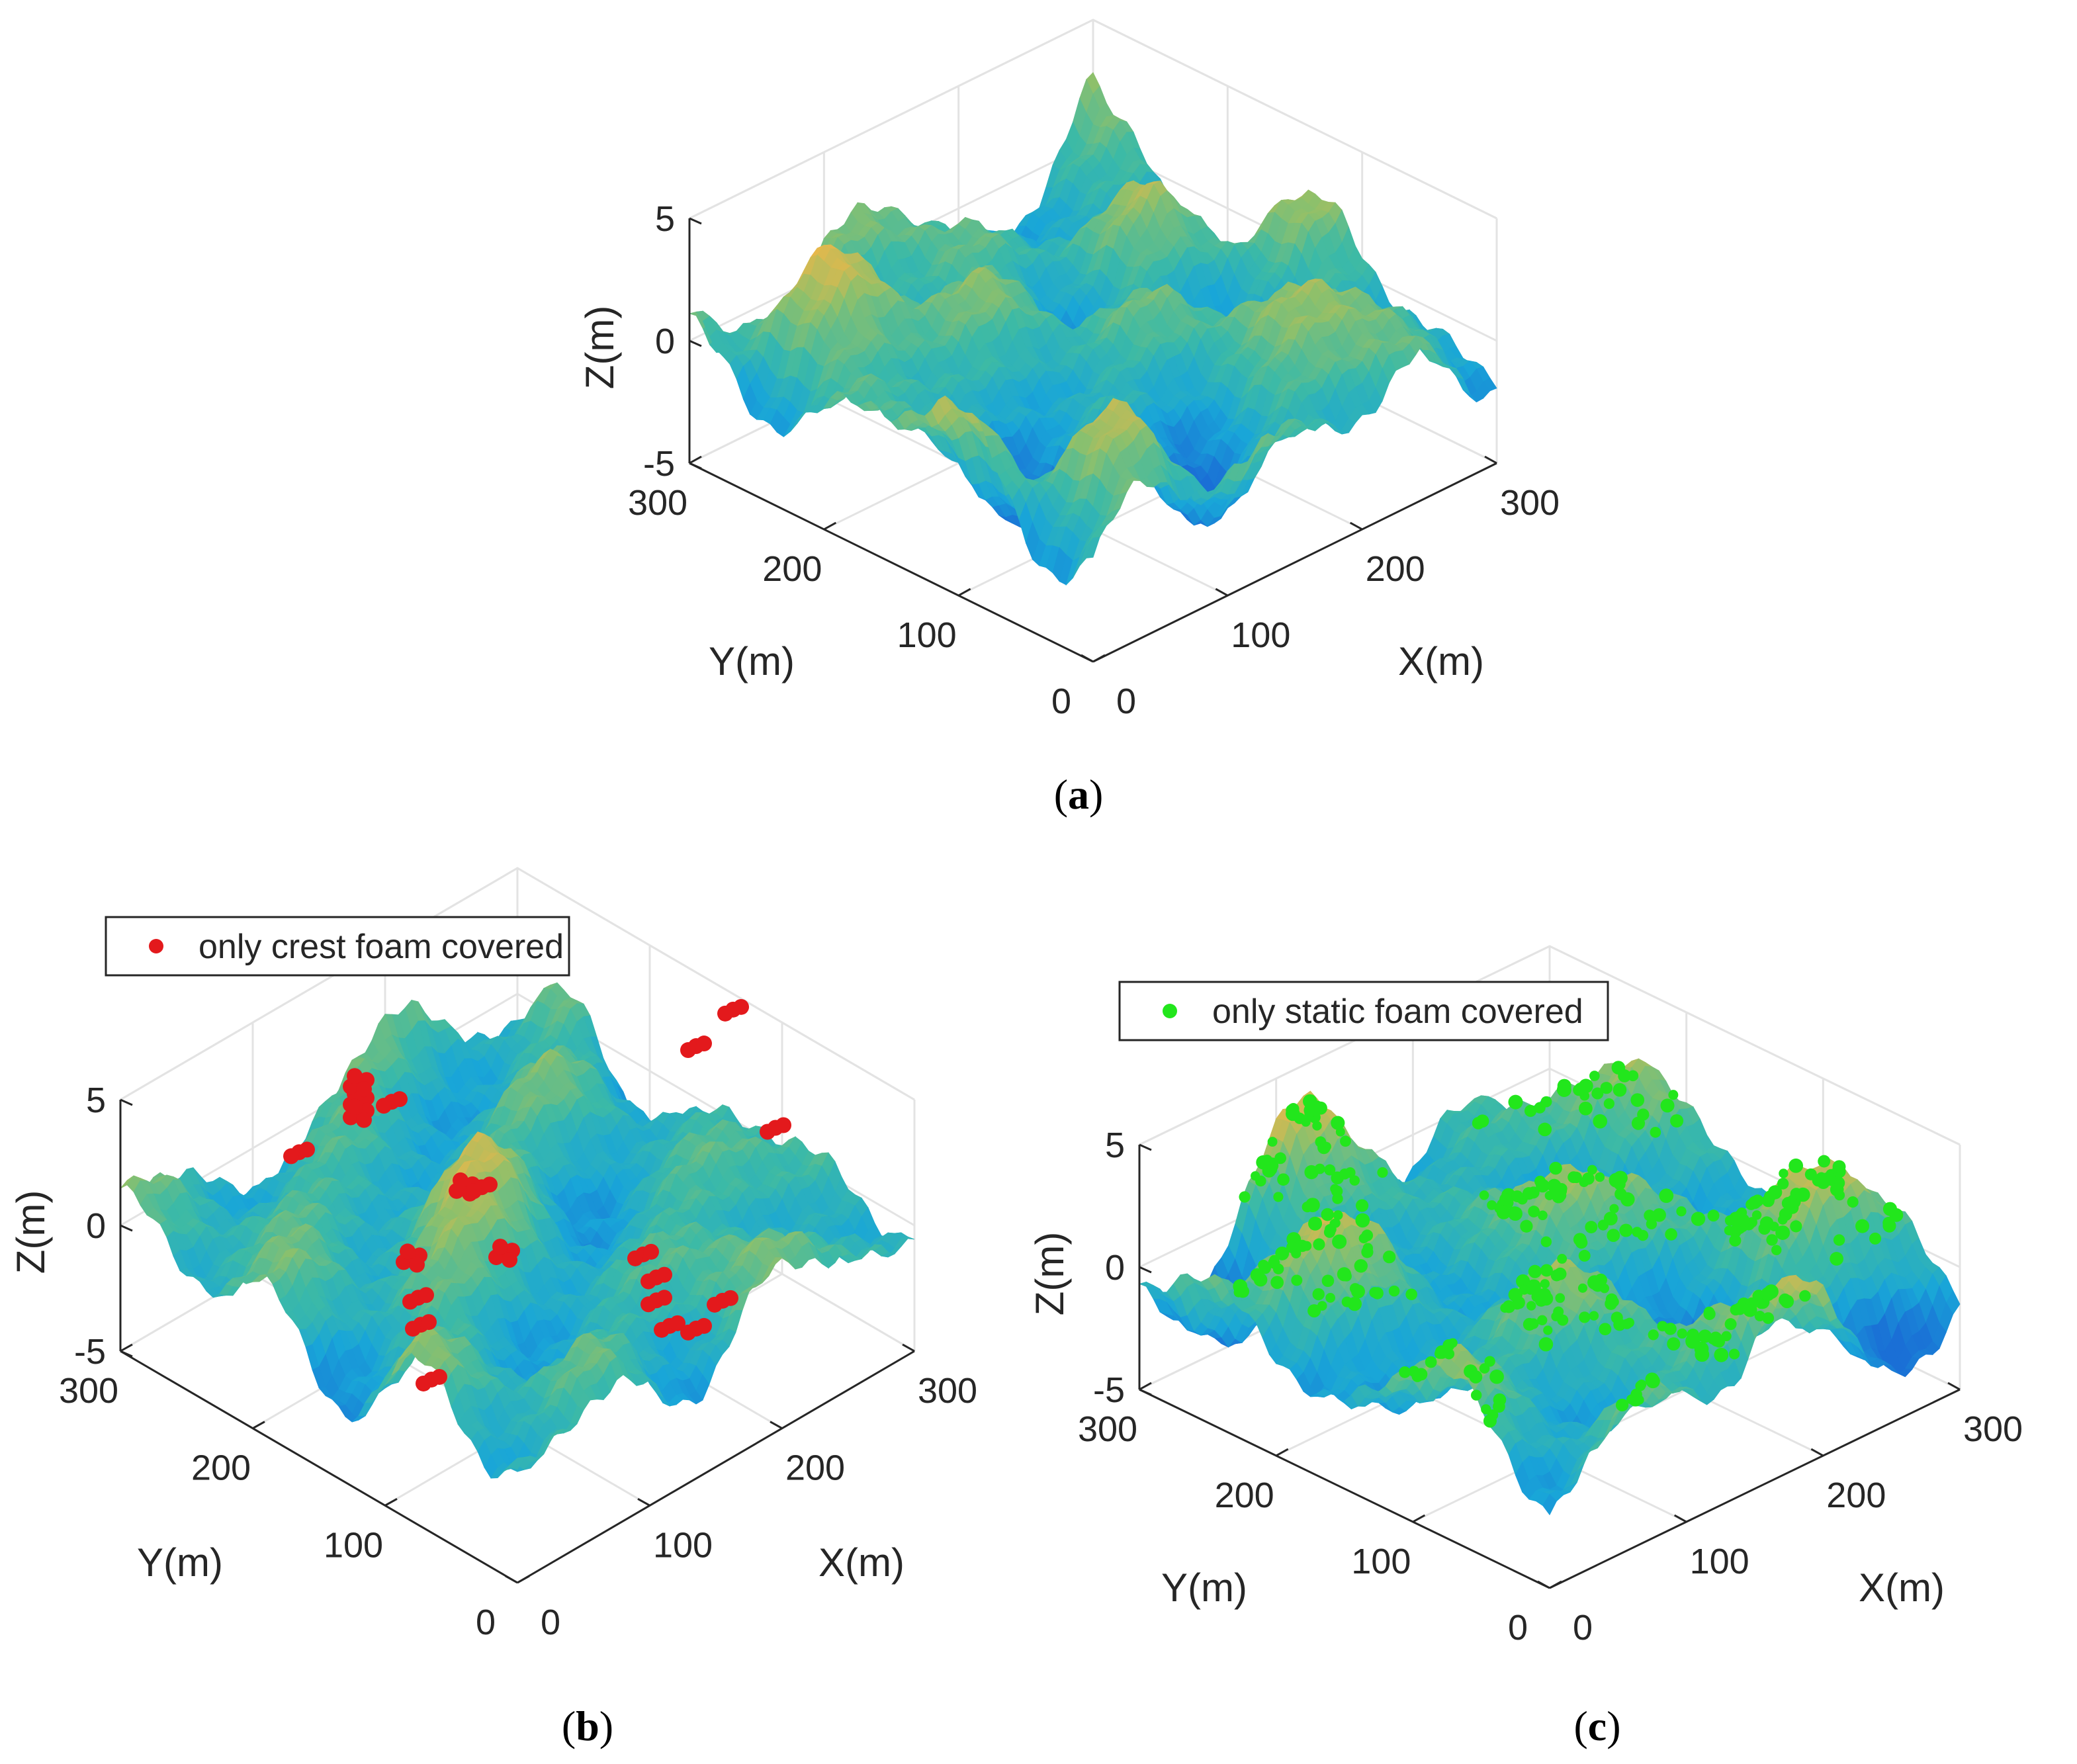 This screenshot has width=2077, height=1764. Describe the element at coordinates (815, 1468) in the screenshot. I see `x-tick-label: 200` at that location.